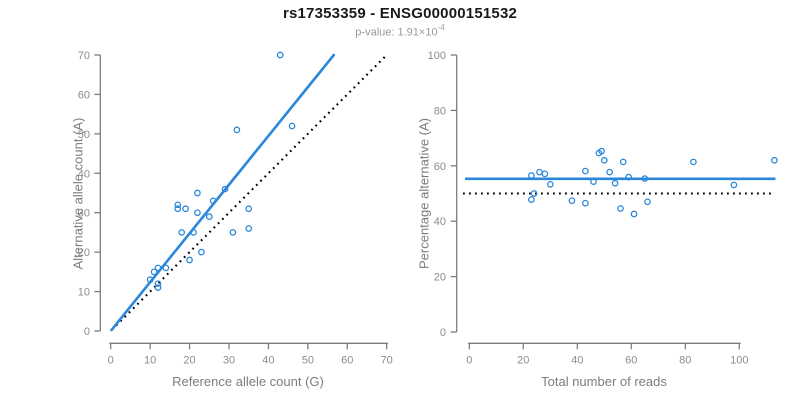 The height and width of the screenshot is (400, 800). Describe the element at coordinates (308, 361) in the screenshot. I see `x-tick-label: 50` at that location.